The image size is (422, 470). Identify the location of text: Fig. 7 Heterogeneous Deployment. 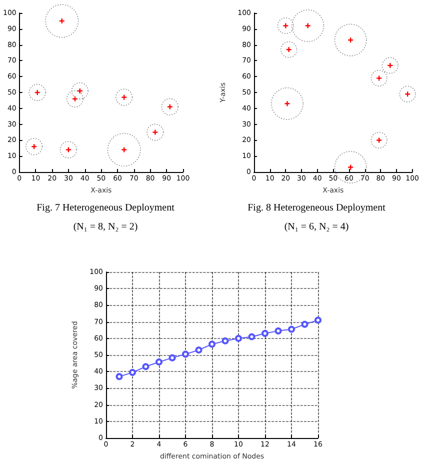
(105, 208).